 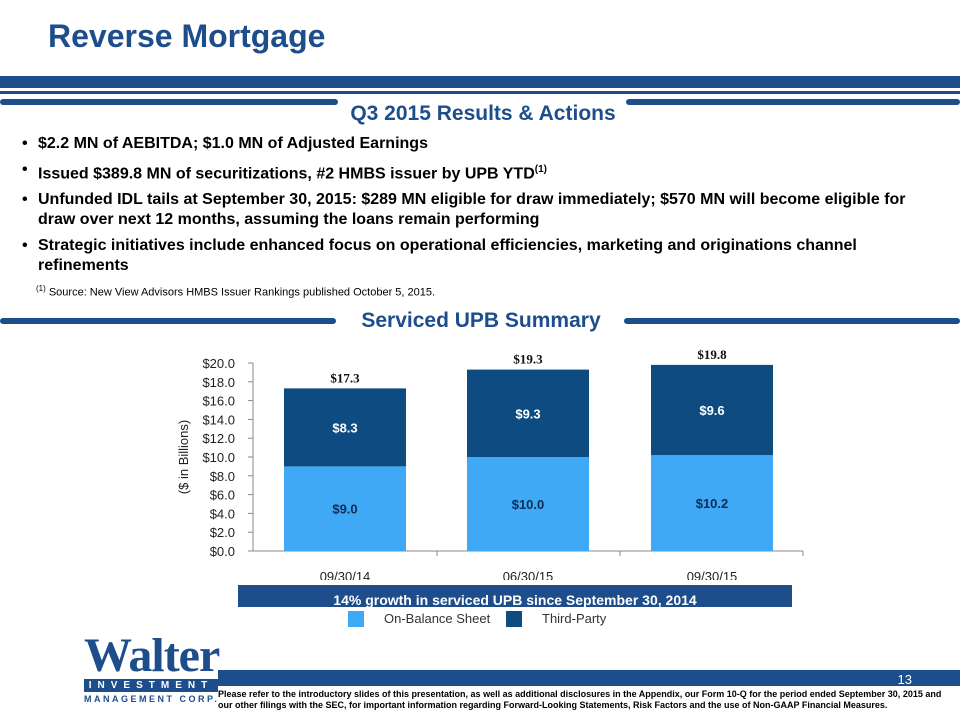 What do you see at coordinates (589, 678) in the screenshot?
I see `footer-band` at bounding box center [589, 678].